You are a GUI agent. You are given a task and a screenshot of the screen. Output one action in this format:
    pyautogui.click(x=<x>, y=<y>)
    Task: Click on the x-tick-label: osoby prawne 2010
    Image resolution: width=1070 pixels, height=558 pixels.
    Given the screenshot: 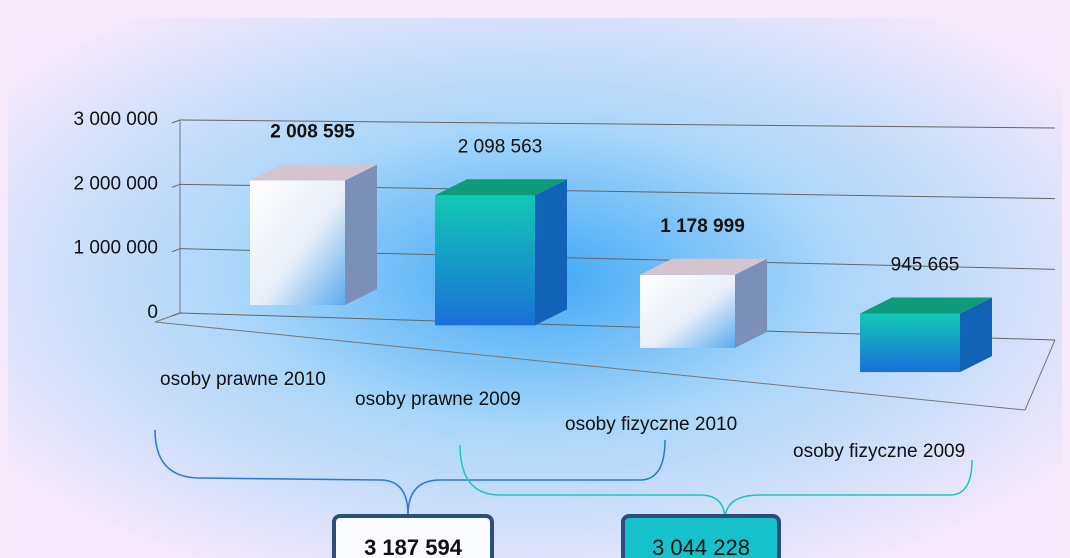 What is the action you would take?
    pyautogui.click(x=243, y=379)
    